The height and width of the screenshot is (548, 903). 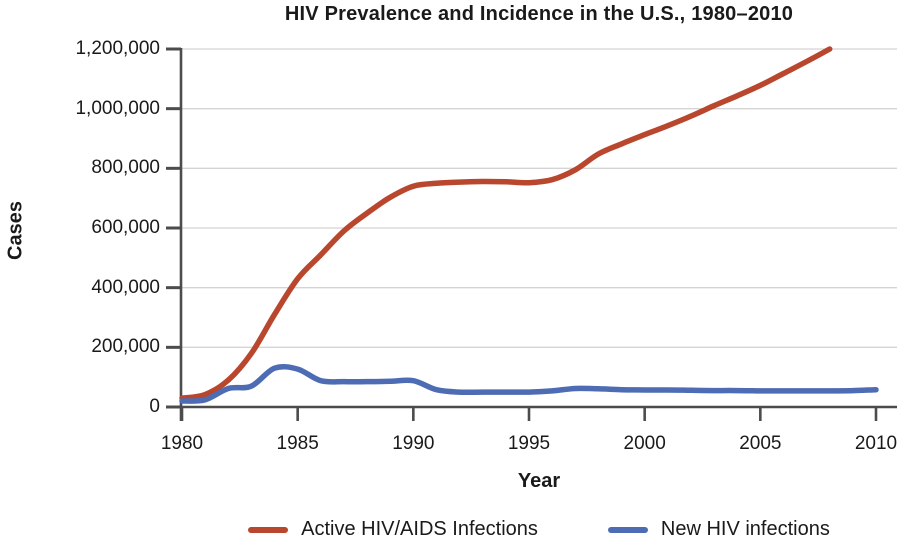 What do you see at coordinates (117, 108) in the screenshot?
I see `y-tick-label: 1,000,000` at bounding box center [117, 108].